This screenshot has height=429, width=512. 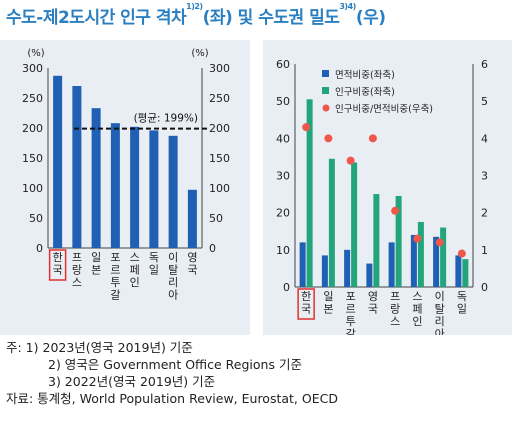 I want to click on x-tick-label-포르투갈-char: 투, so click(x=115, y=282).